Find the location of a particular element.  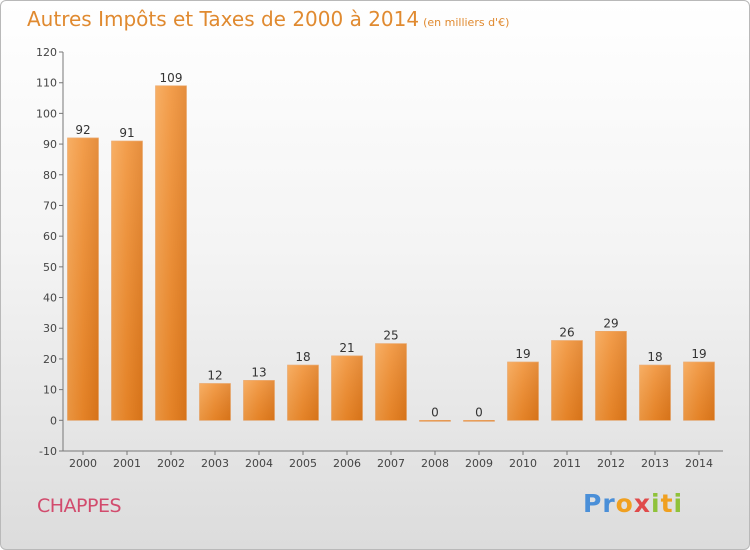

data-label: 21 is located at coordinates (346, 348).